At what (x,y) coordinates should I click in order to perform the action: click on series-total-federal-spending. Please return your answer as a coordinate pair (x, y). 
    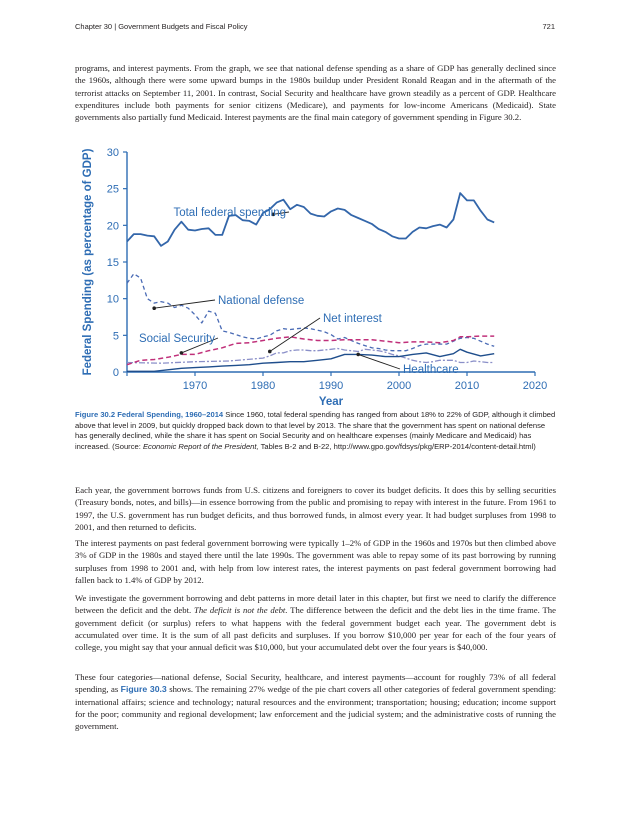
    Looking at the image, I should click on (310, 219).